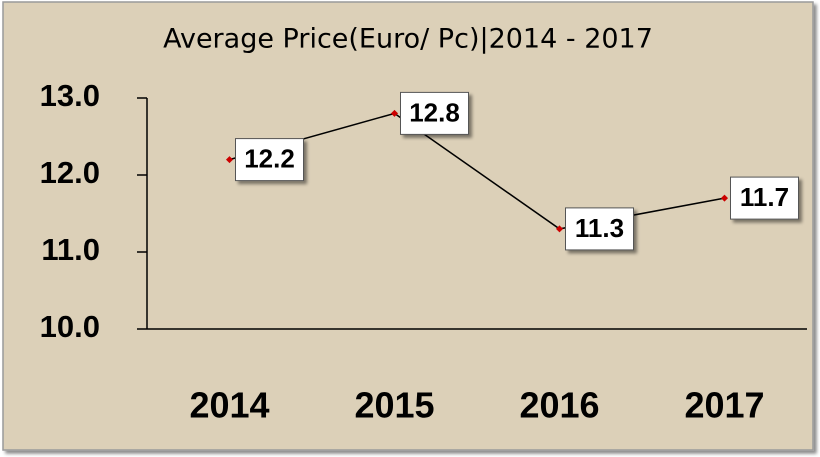 The height and width of the screenshot is (457, 820). What do you see at coordinates (408, 39) in the screenshot?
I see `chart-title: Average Price(Euro/ Pc)|2014 - 2017` at bounding box center [408, 39].